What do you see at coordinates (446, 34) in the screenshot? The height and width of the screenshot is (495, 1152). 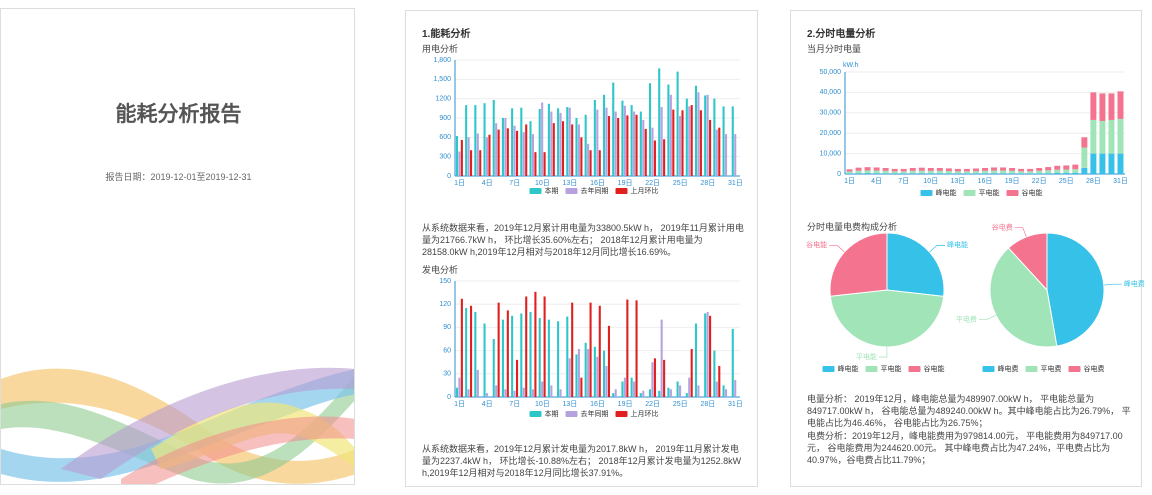 I see `section-heading: 1.能耗分析` at bounding box center [446, 34].